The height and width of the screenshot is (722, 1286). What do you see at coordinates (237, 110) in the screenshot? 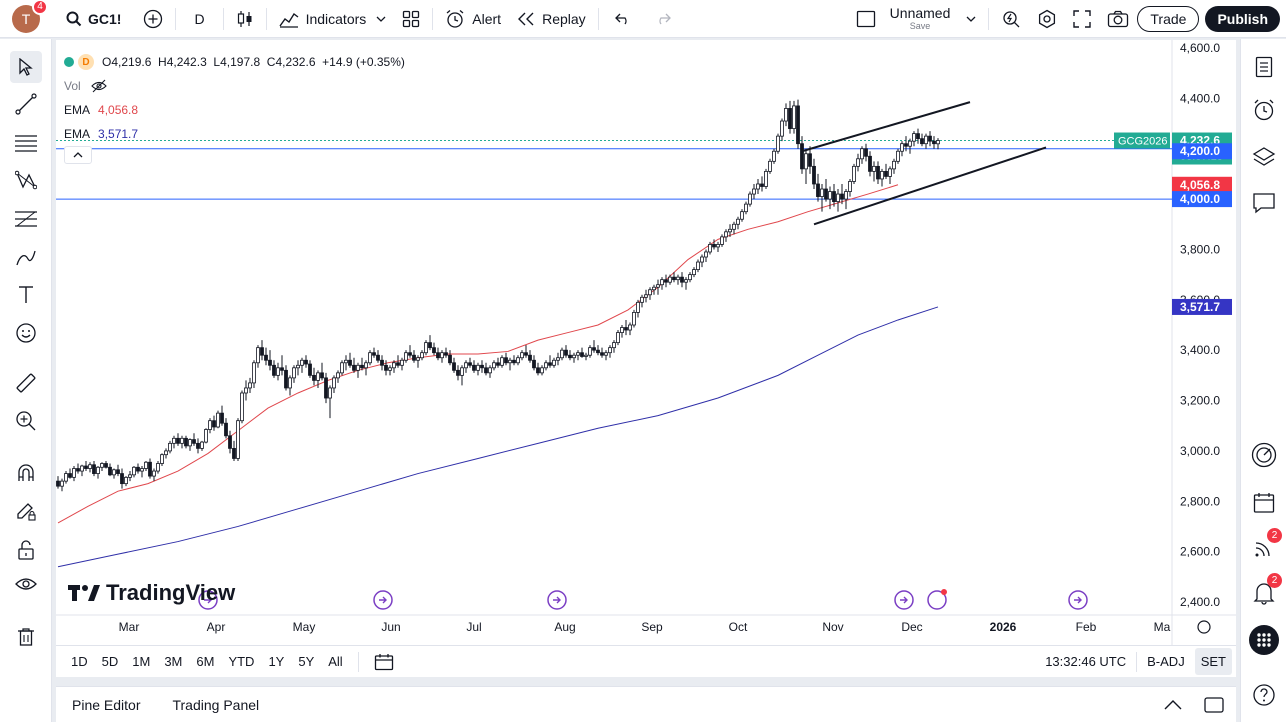
I see `ema-fast-row: EMA 4,056.8` at bounding box center [237, 110].